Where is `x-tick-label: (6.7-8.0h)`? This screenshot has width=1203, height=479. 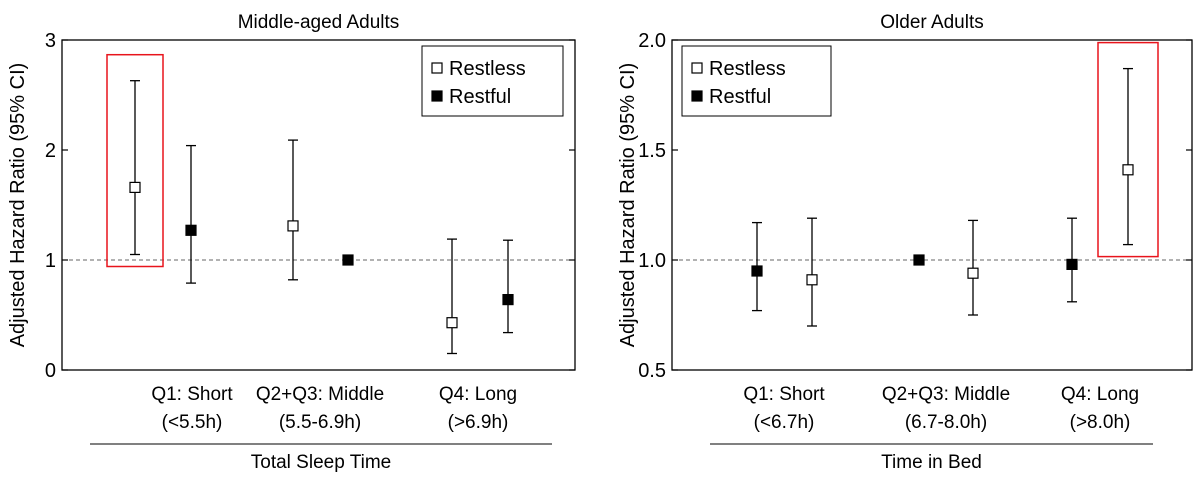
x-tick-label: (6.7-8.0h) is located at coordinates (946, 422).